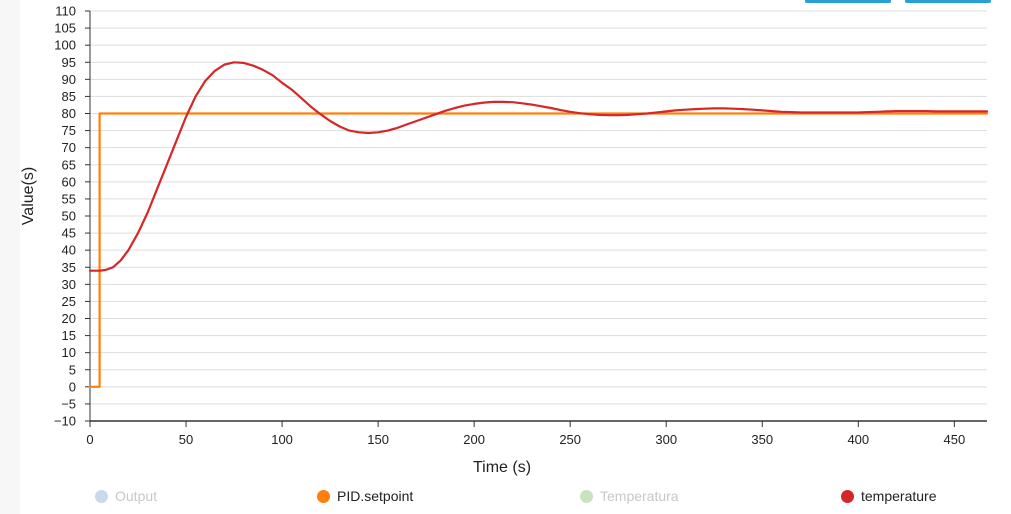  What do you see at coordinates (65, 45) in the screenshot?
I see `y-tick-label: 100` at bounding box center [65, 45].